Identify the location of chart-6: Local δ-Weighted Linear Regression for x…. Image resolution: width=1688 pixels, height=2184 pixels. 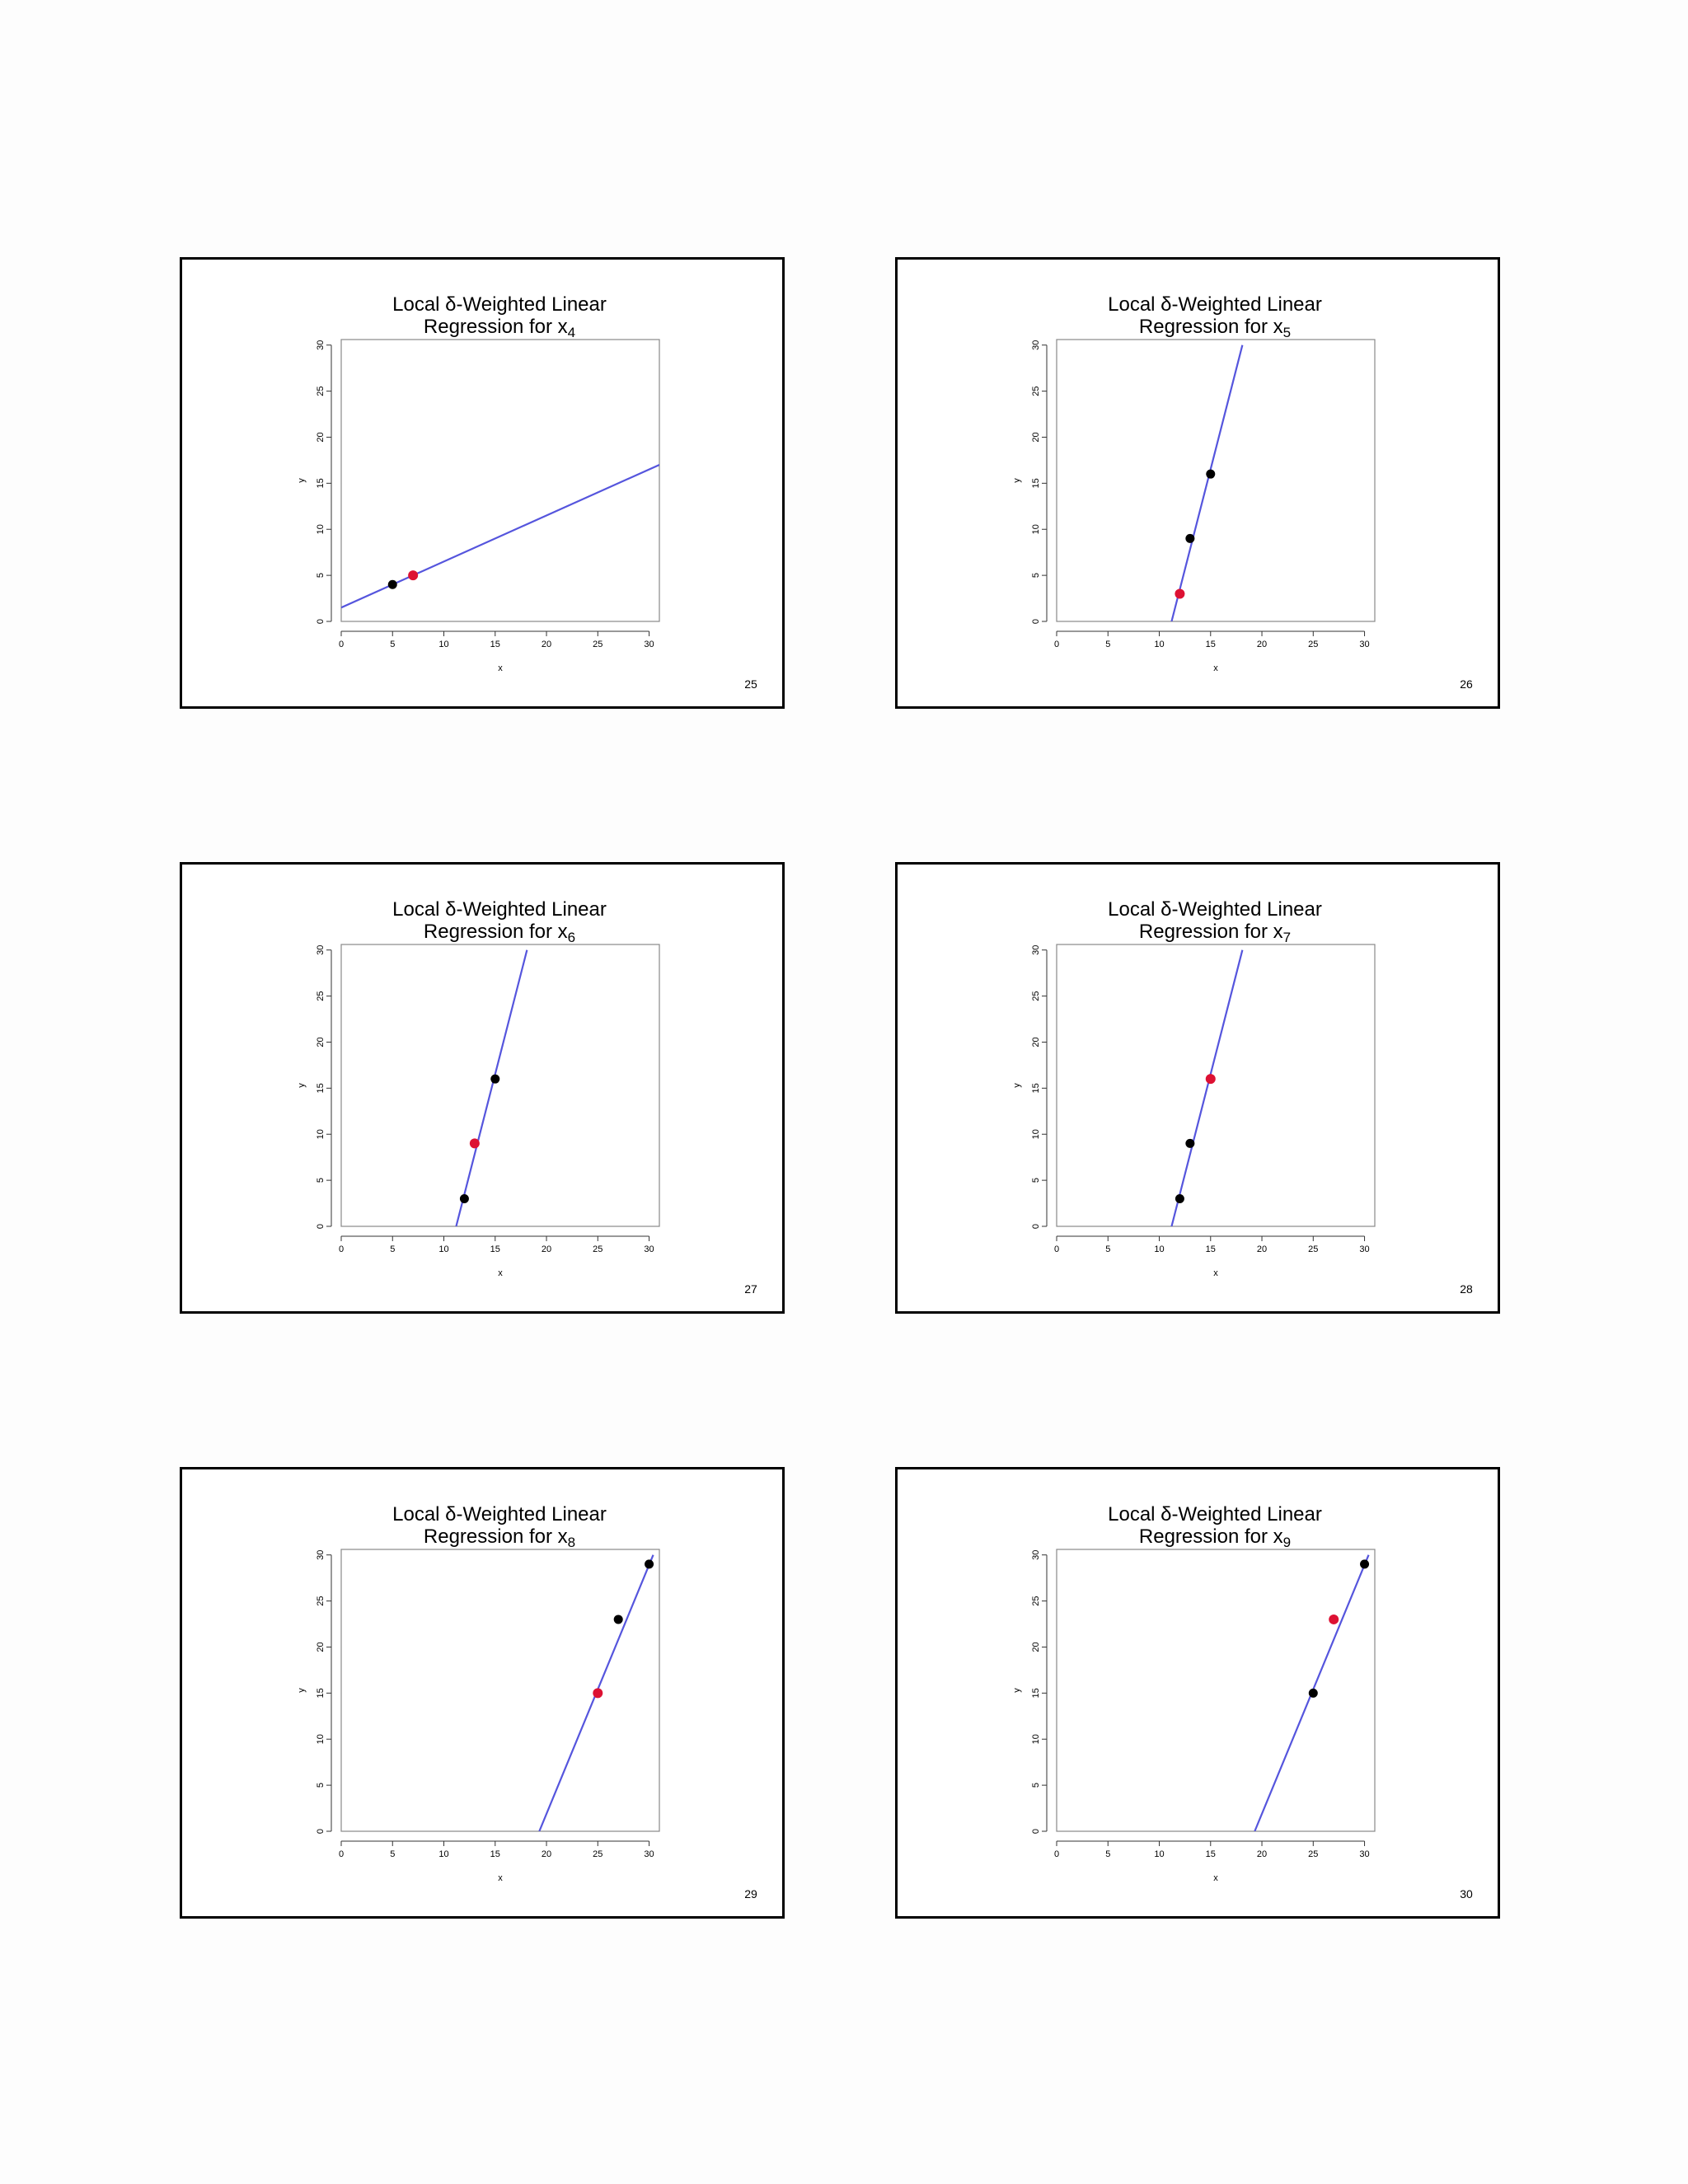
(1243, 1701).